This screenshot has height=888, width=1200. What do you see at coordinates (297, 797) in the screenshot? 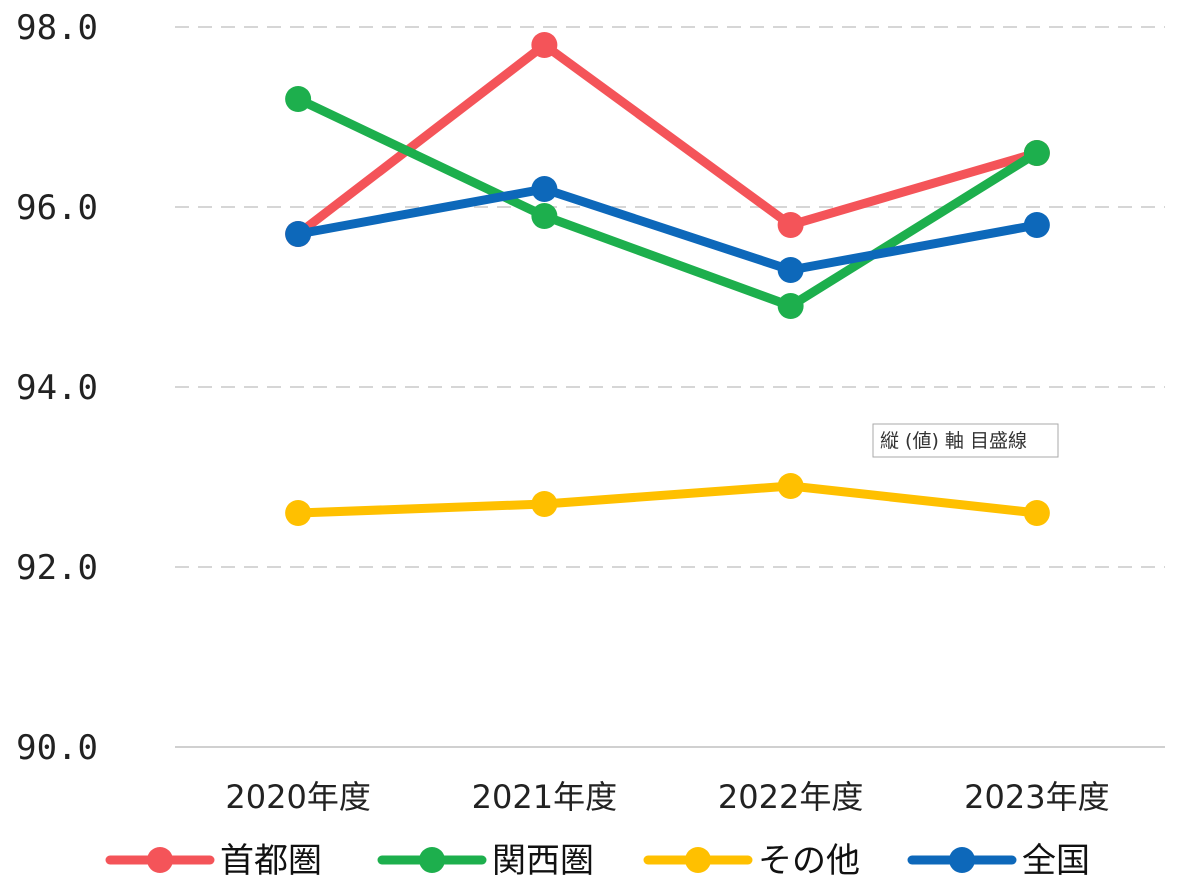
I see `x-tick-label: 2020年度` at bounding box center [297, 797].